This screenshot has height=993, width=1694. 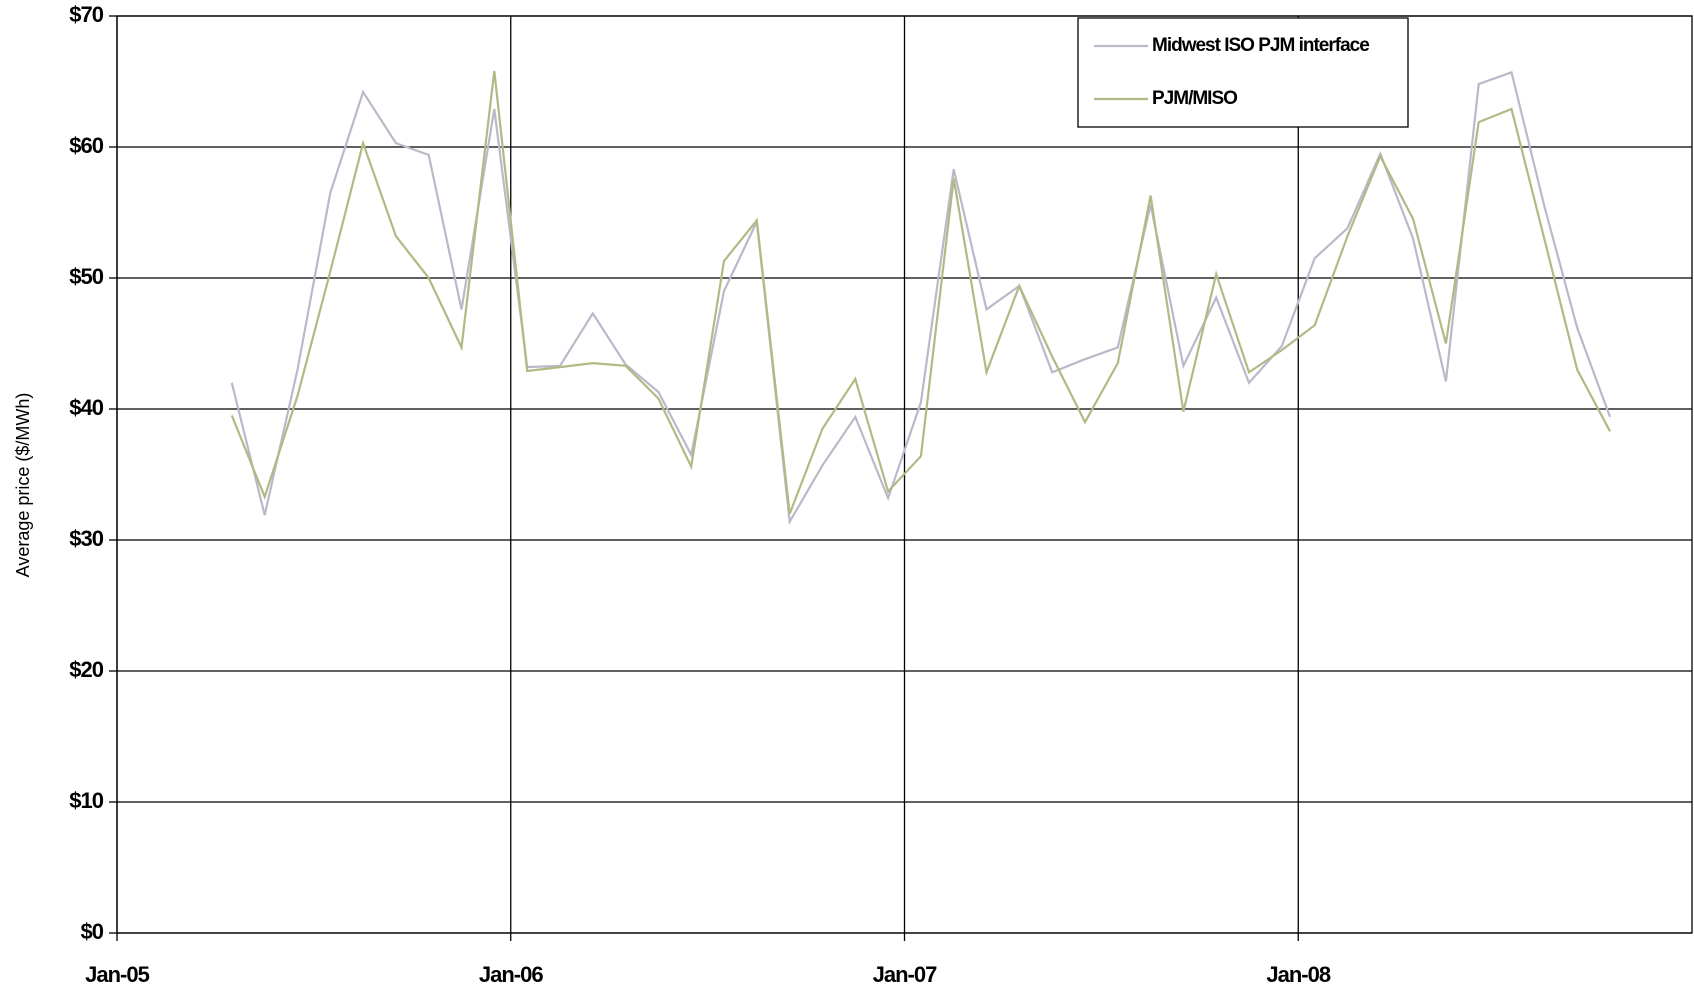 What do you see at coordinates (86, 14) in the screenshot?
I see `y-tick-label: $70` at bounding box center [86, 14].